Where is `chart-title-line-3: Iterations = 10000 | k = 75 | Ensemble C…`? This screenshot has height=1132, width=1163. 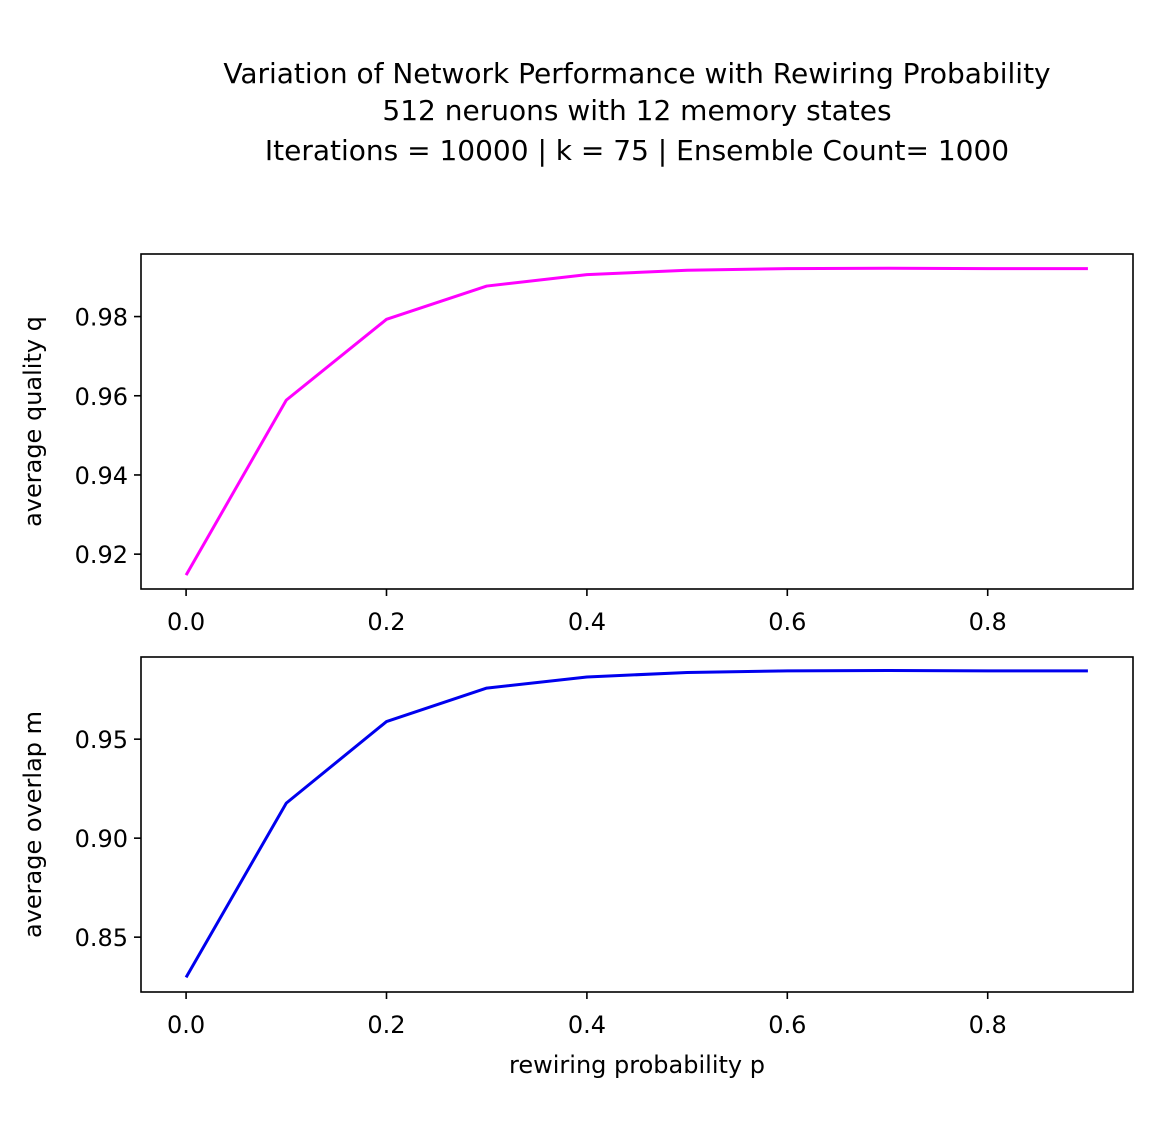 chart-title-line-3: Iterations = 10000 | k = 75 | Ensemble C… is located at coordinates (637, 150).